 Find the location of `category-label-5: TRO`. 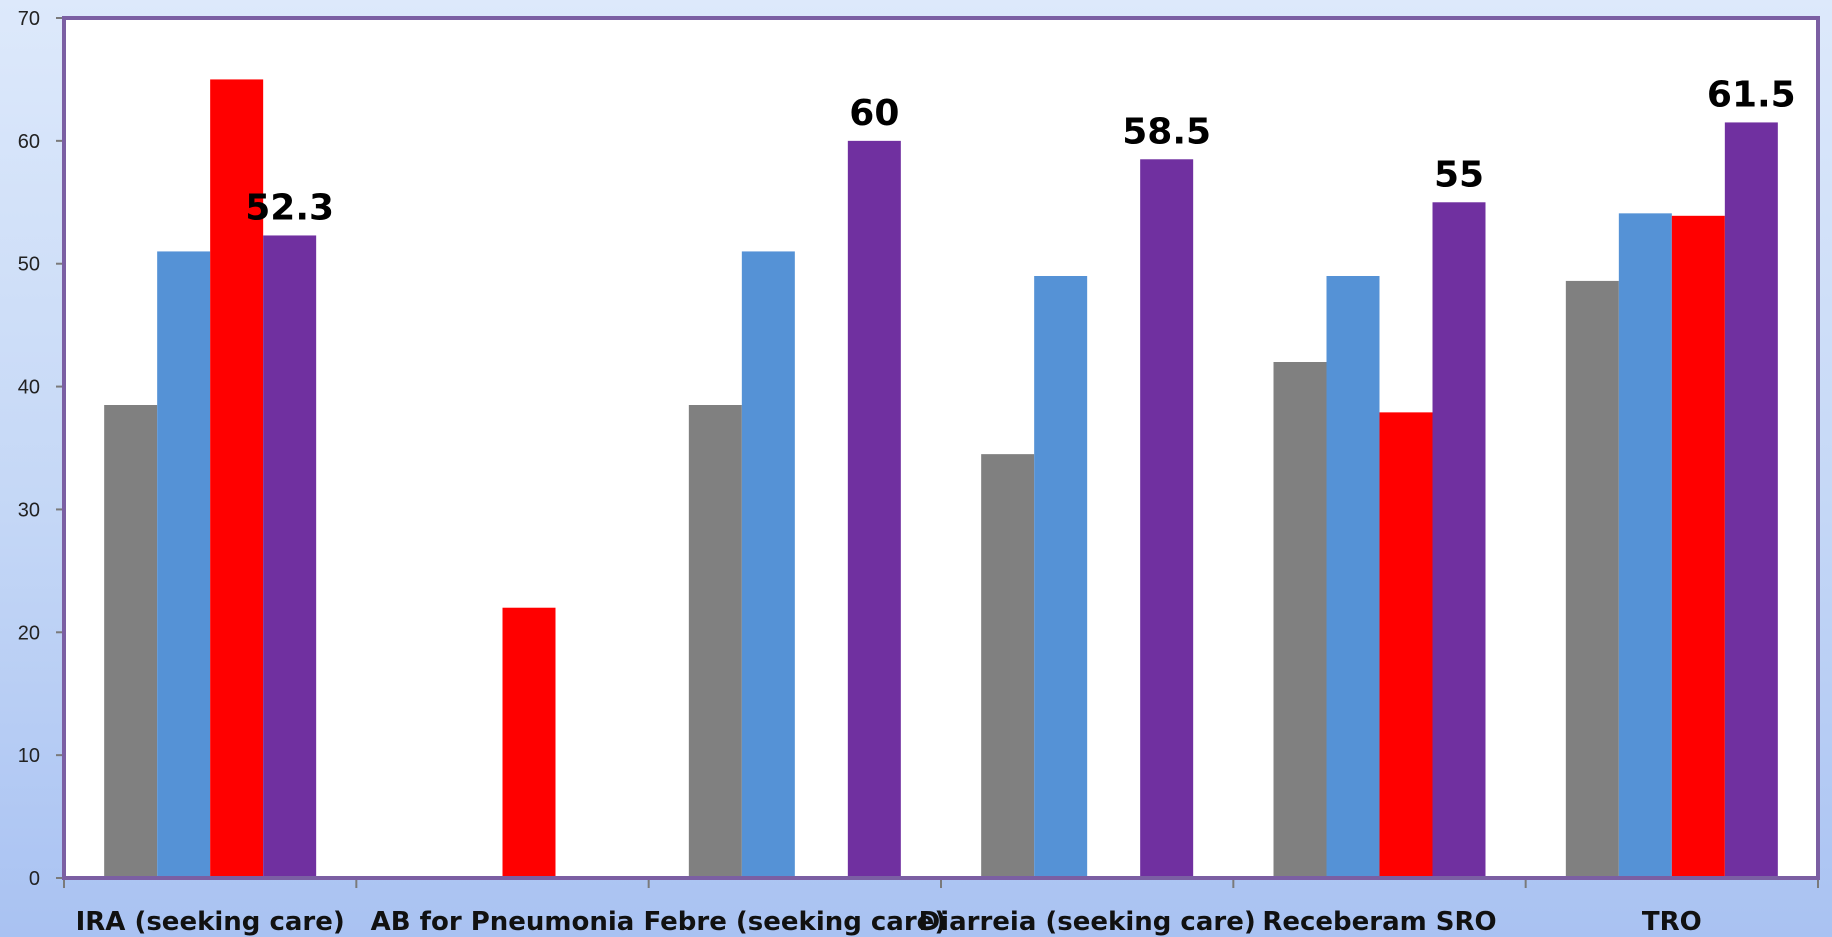

category-label-5: TRO is located at coordinates (1672, 922).